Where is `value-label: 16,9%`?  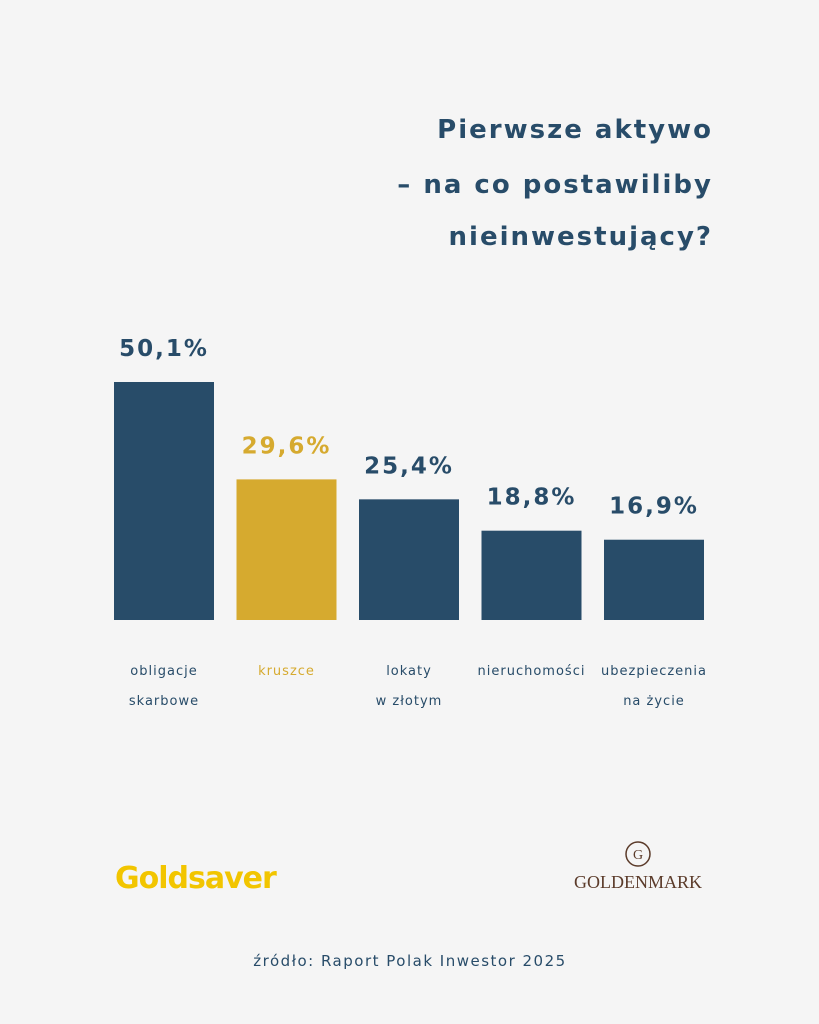 value-label: 16,9% is located at coordinates (654, 507).